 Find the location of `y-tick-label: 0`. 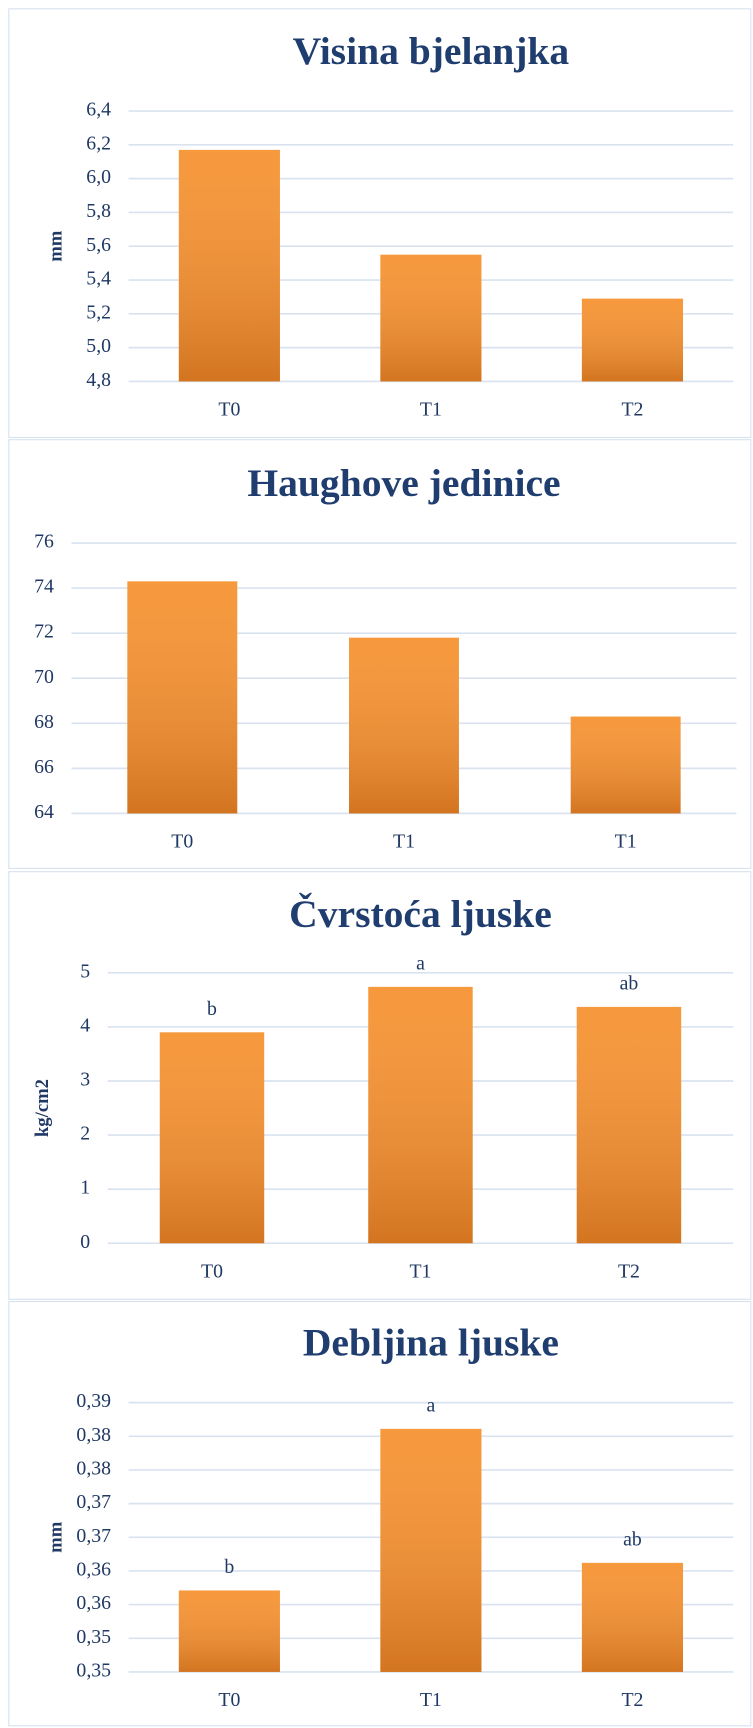

y-tick-label: 0 is located at coordinates (85, 1242).